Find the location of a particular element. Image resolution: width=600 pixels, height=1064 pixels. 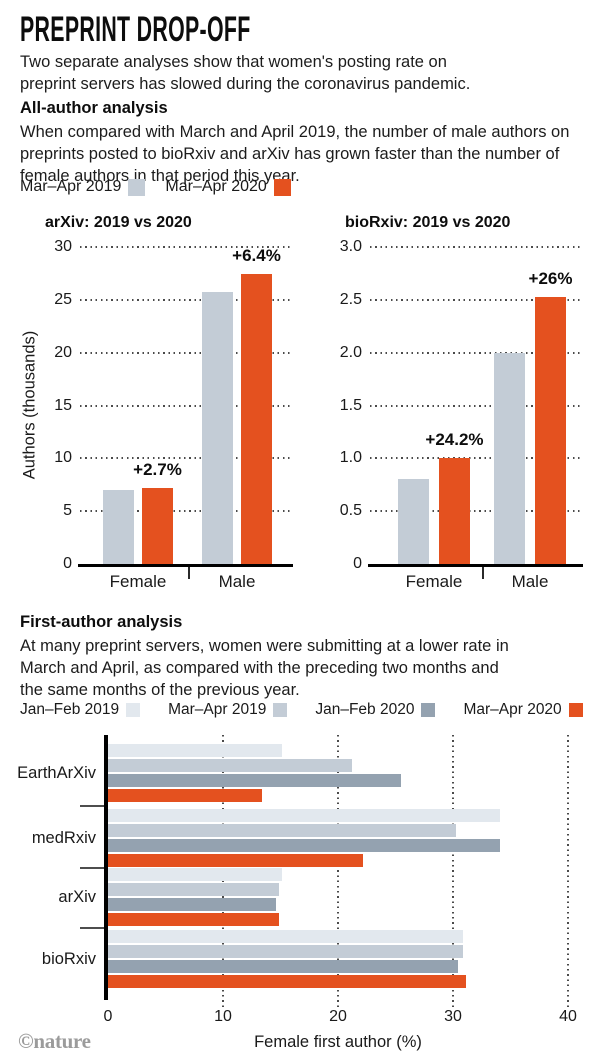

legend-item: Jan–Feb 2020 is located at coordinates (375, 710).